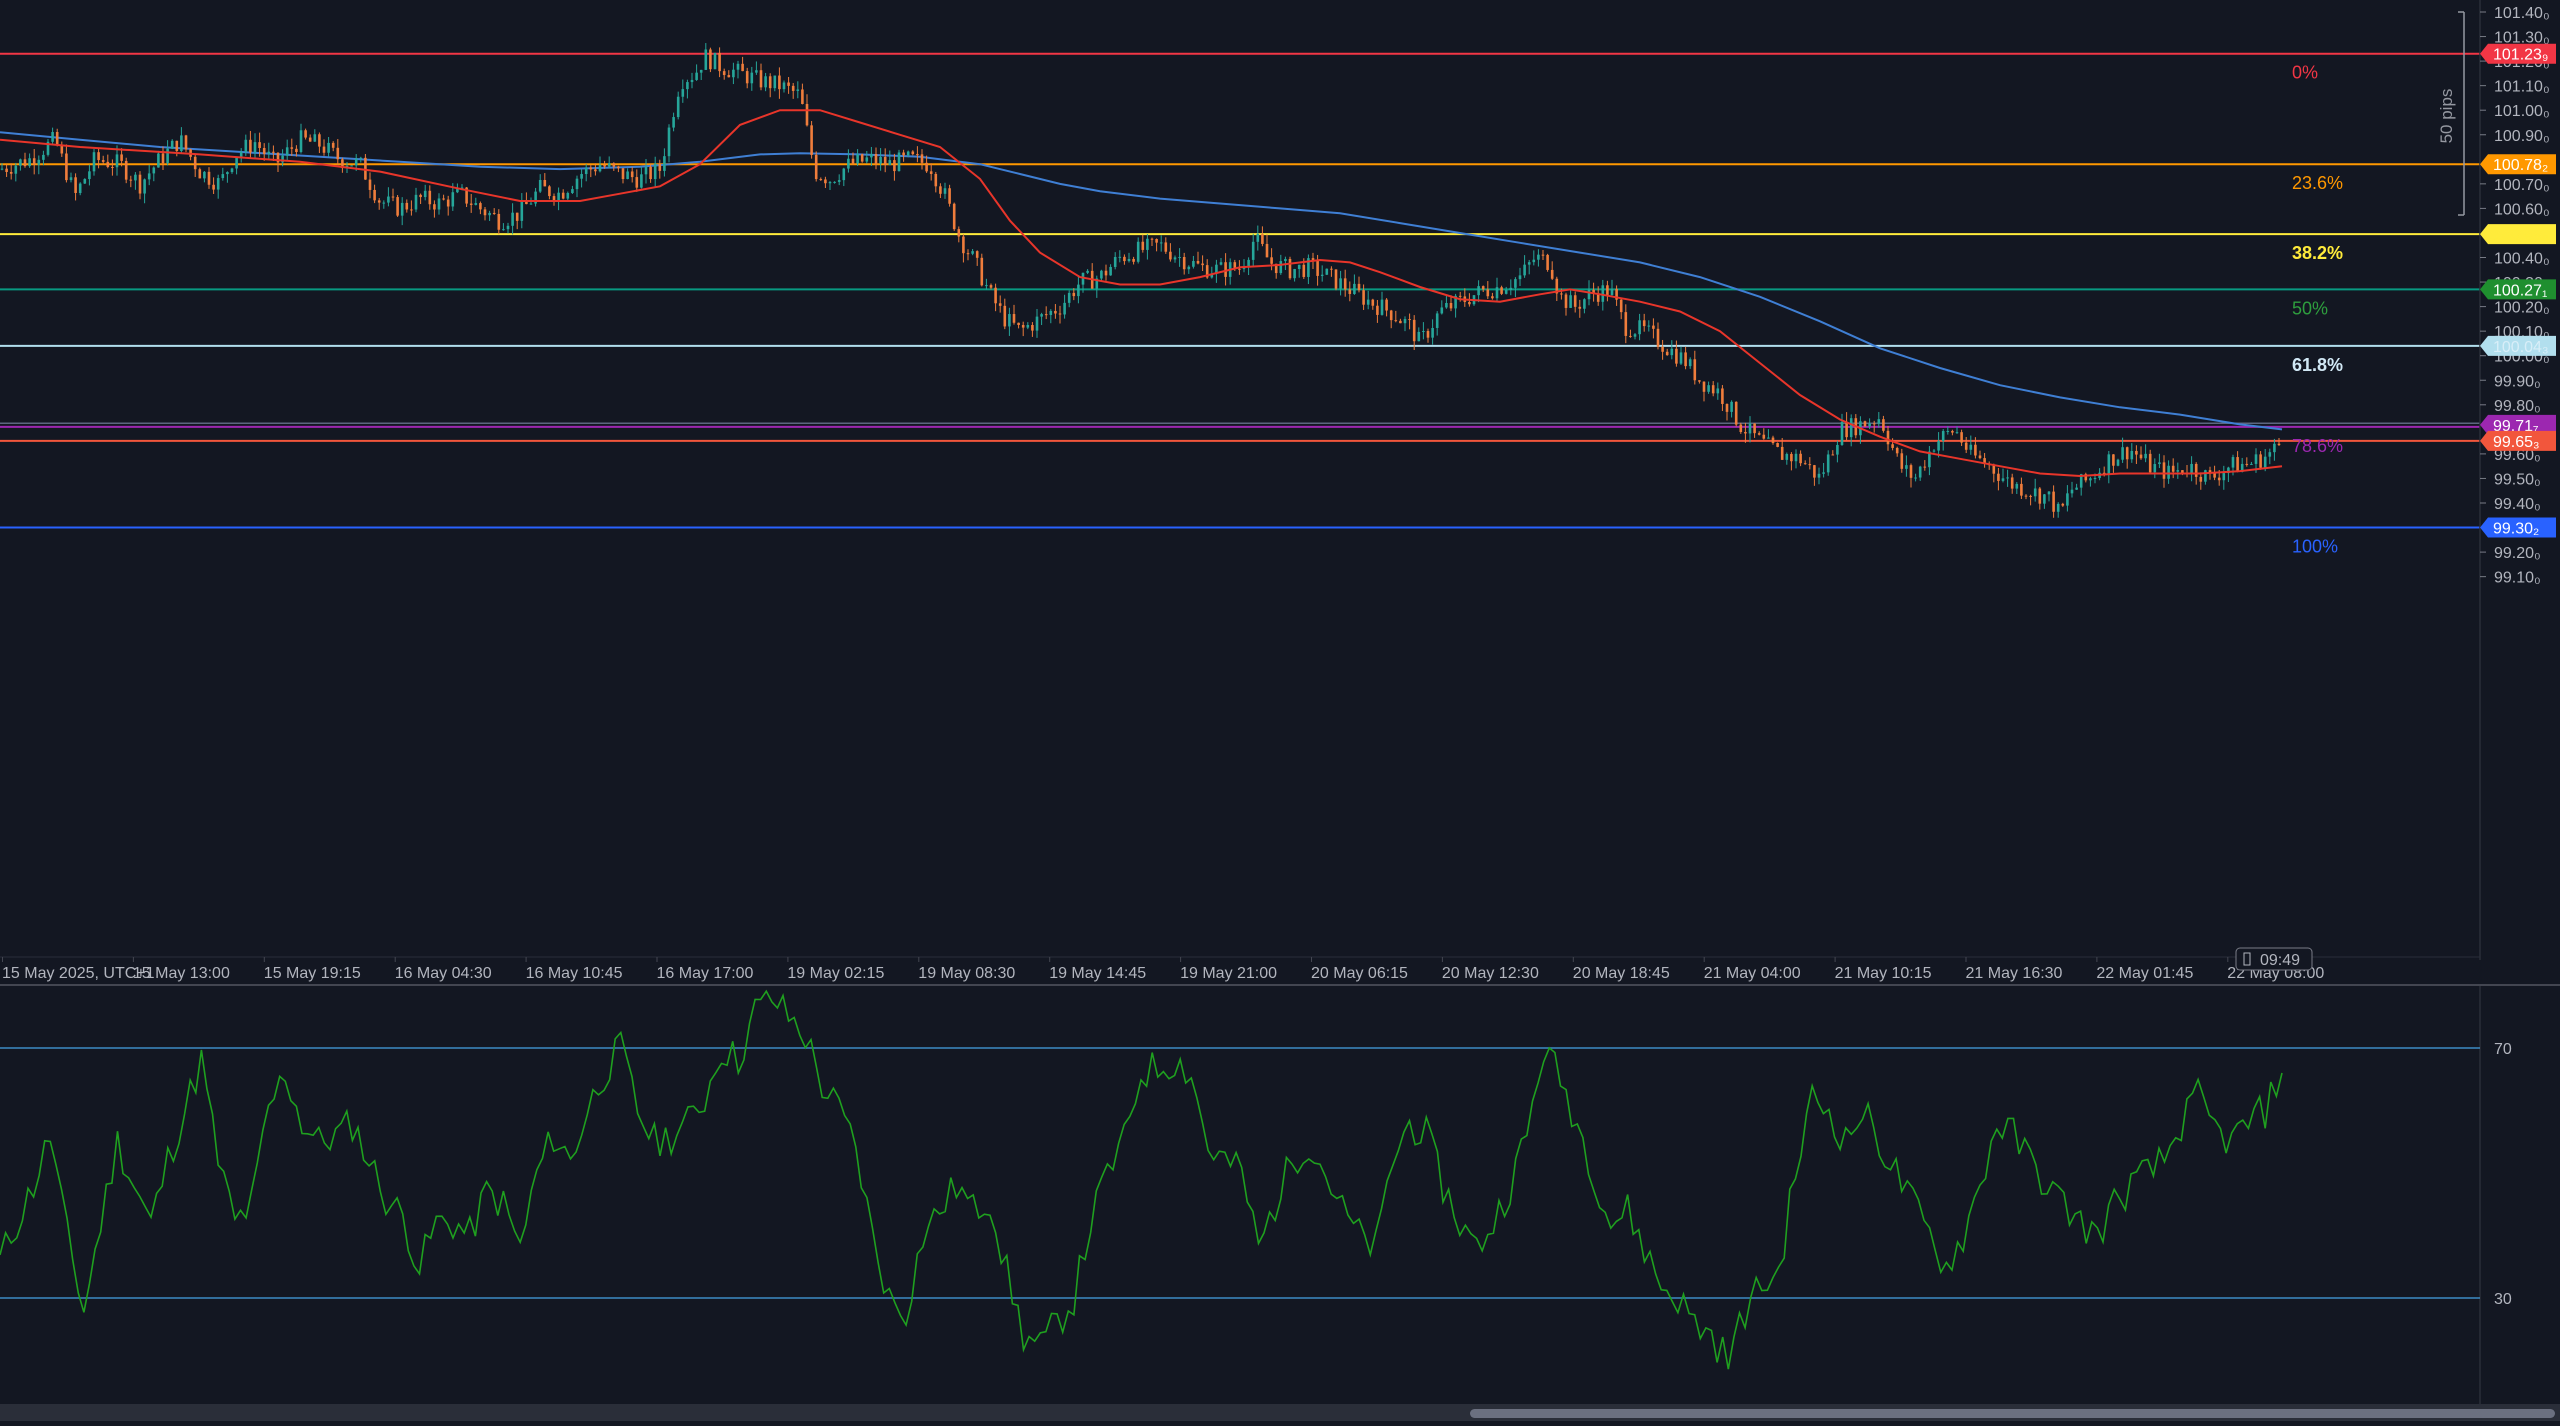  Describe the element at coordinates (181, 973) in the screenshot. I see `x-tick-label: 15 May 13:00` at that location.